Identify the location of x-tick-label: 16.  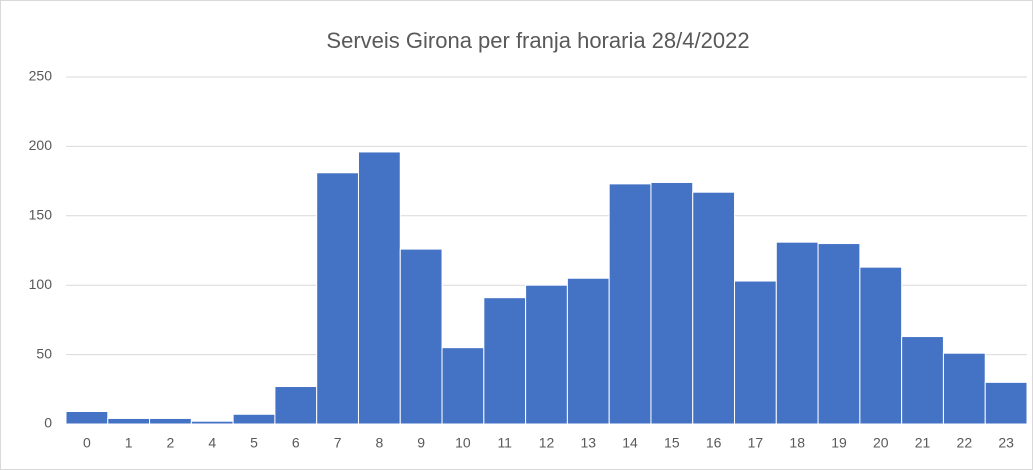
(714, 443).